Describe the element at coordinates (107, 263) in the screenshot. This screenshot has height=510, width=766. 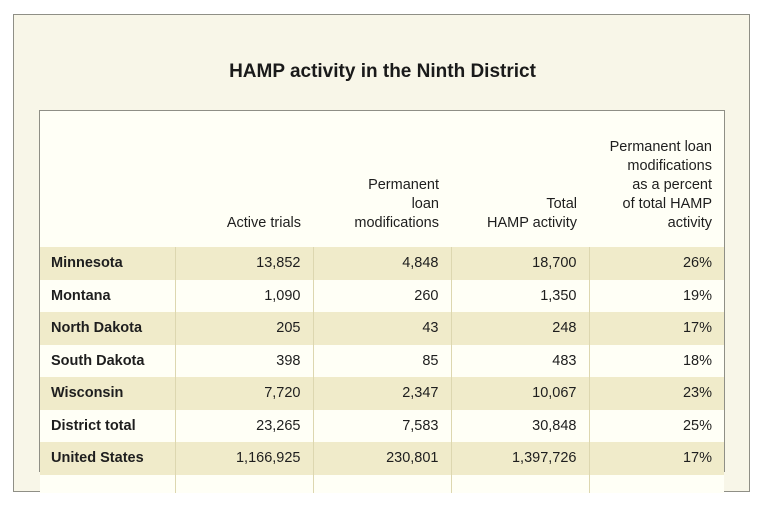
I see `state-cell: Minnesota` at that location.